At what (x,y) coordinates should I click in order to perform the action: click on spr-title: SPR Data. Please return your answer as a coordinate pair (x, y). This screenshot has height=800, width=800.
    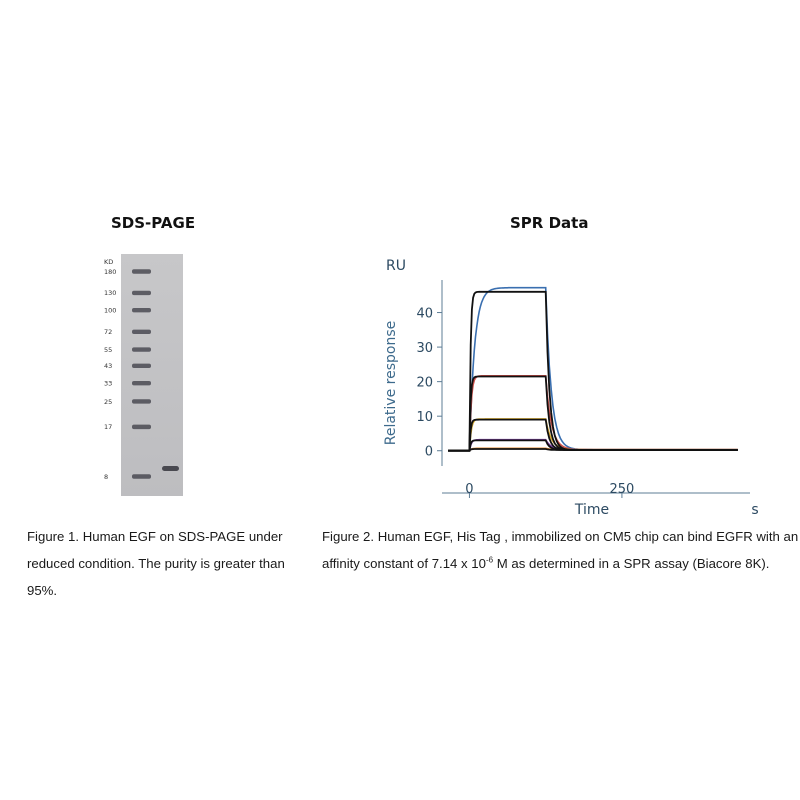
    Looking at the image, I should click on (549, 223).